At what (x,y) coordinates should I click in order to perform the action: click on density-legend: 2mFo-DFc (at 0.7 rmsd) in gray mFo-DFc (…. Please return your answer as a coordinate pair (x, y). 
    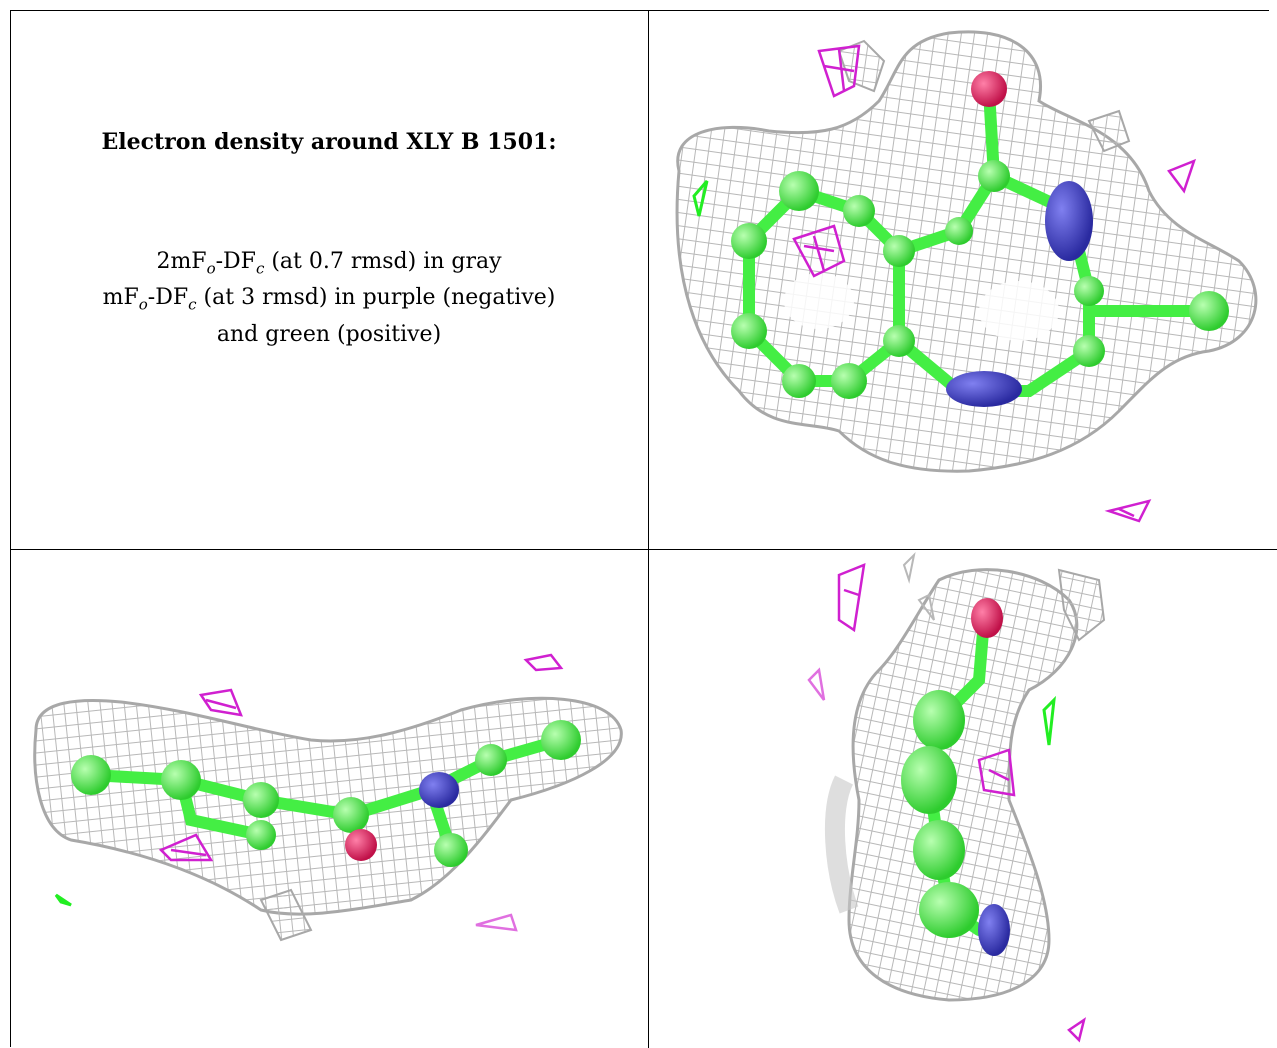
    Looking at the image, I should click on (329, 298).